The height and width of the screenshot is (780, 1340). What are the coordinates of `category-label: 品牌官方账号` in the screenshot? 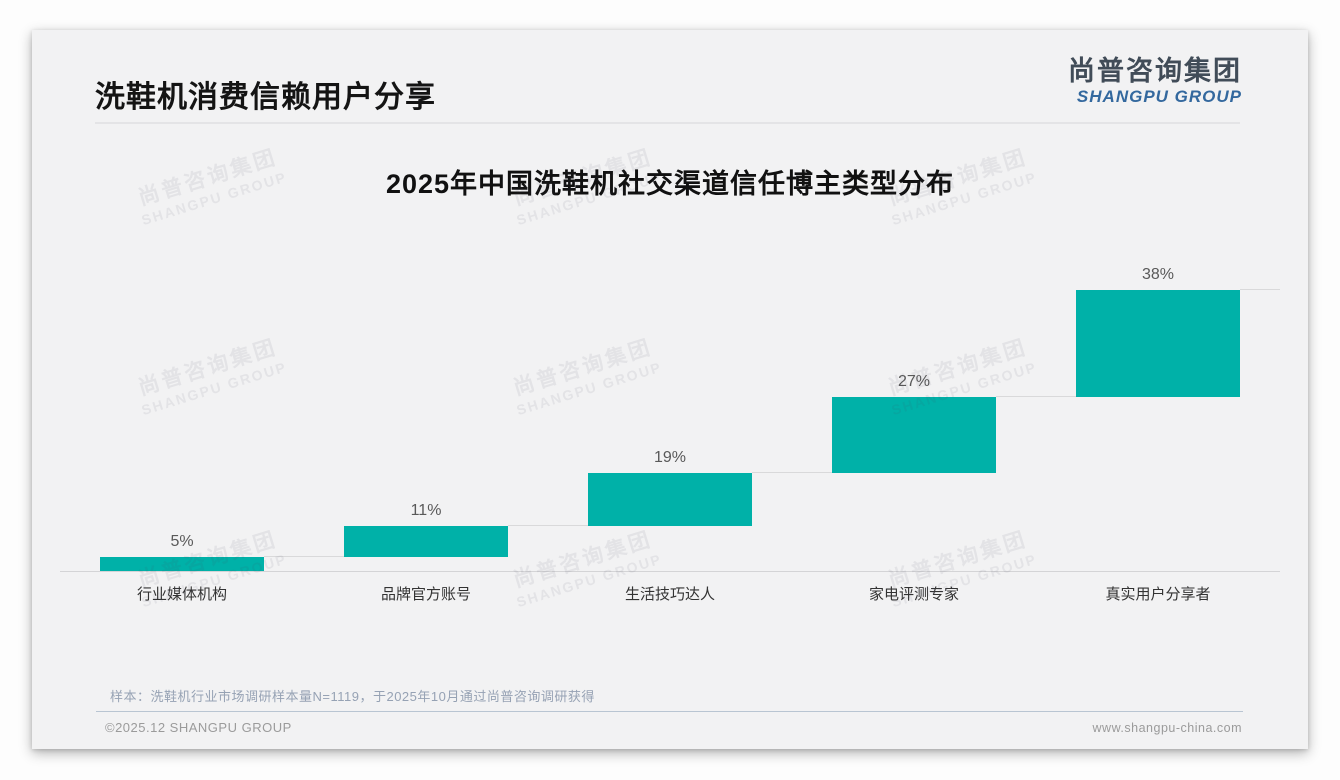 It's located at (425, 594).